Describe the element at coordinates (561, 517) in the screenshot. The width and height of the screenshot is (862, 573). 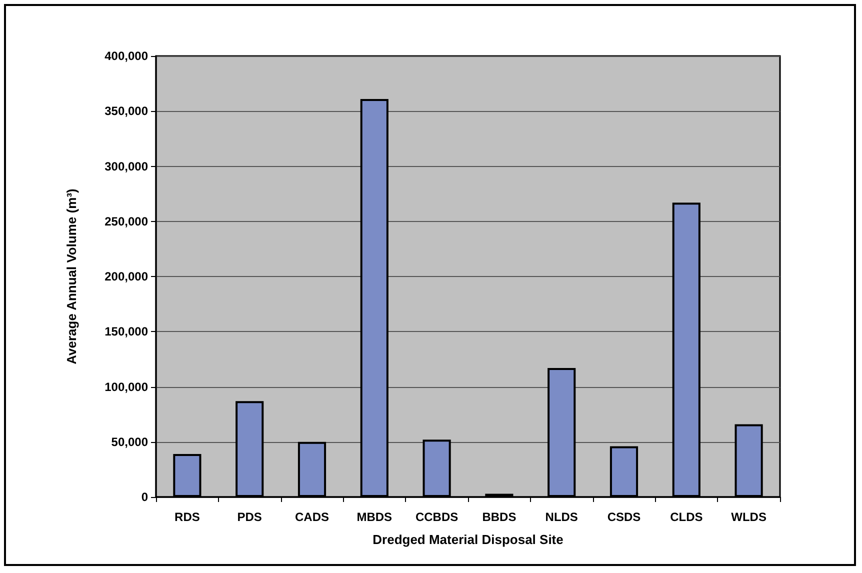
I see `x-tick-label: NLDS` at that location.